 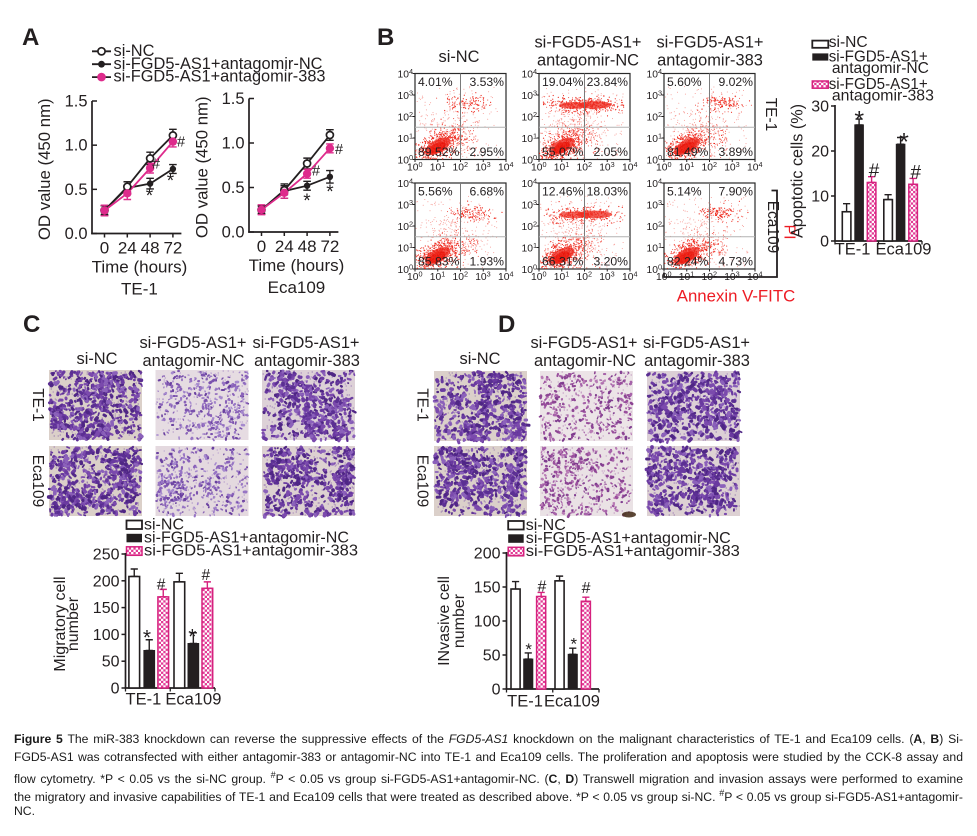 What do you see at coordinates (486, 262) in the screenshot?
I see `svg-text: 1.93%` at bounding box center [486, 262].